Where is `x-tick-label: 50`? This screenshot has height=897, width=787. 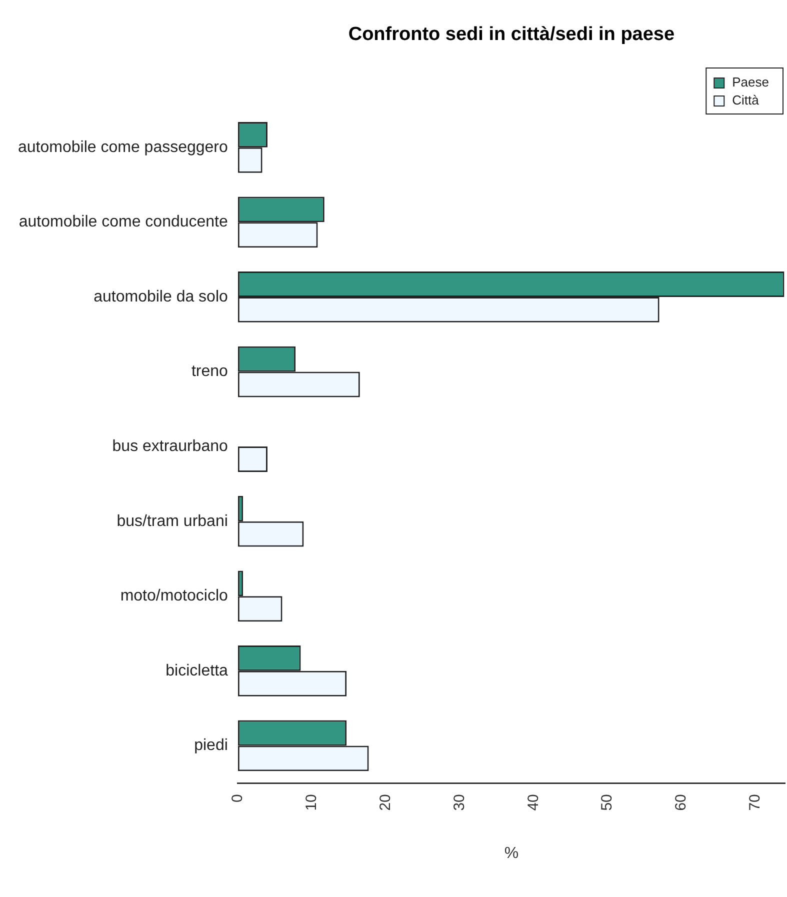
x-tick-label: 50 is located at coordinates (607, 802).